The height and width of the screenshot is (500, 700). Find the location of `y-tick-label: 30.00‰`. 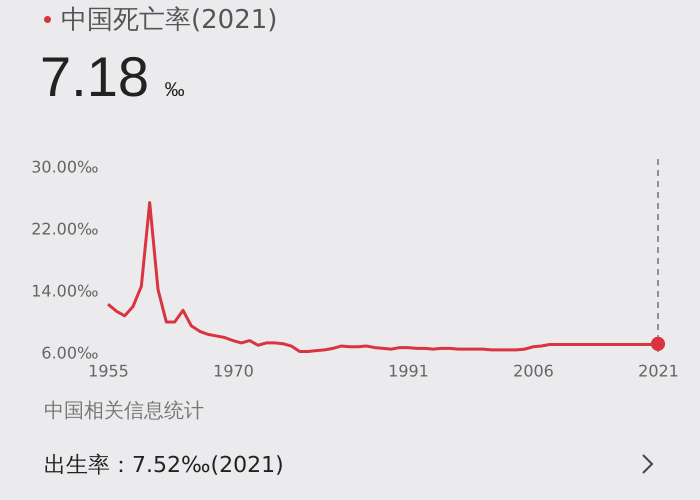

y-tick-label: 30.00‰ is located at coordinates (64, 167).